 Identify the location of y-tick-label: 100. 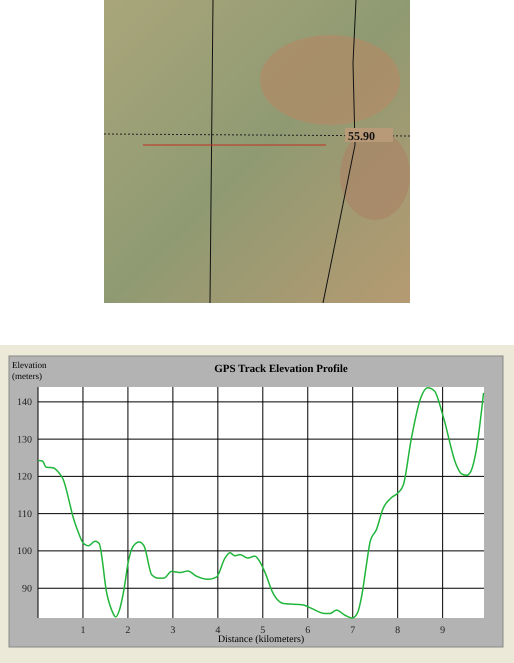
(24, 552).